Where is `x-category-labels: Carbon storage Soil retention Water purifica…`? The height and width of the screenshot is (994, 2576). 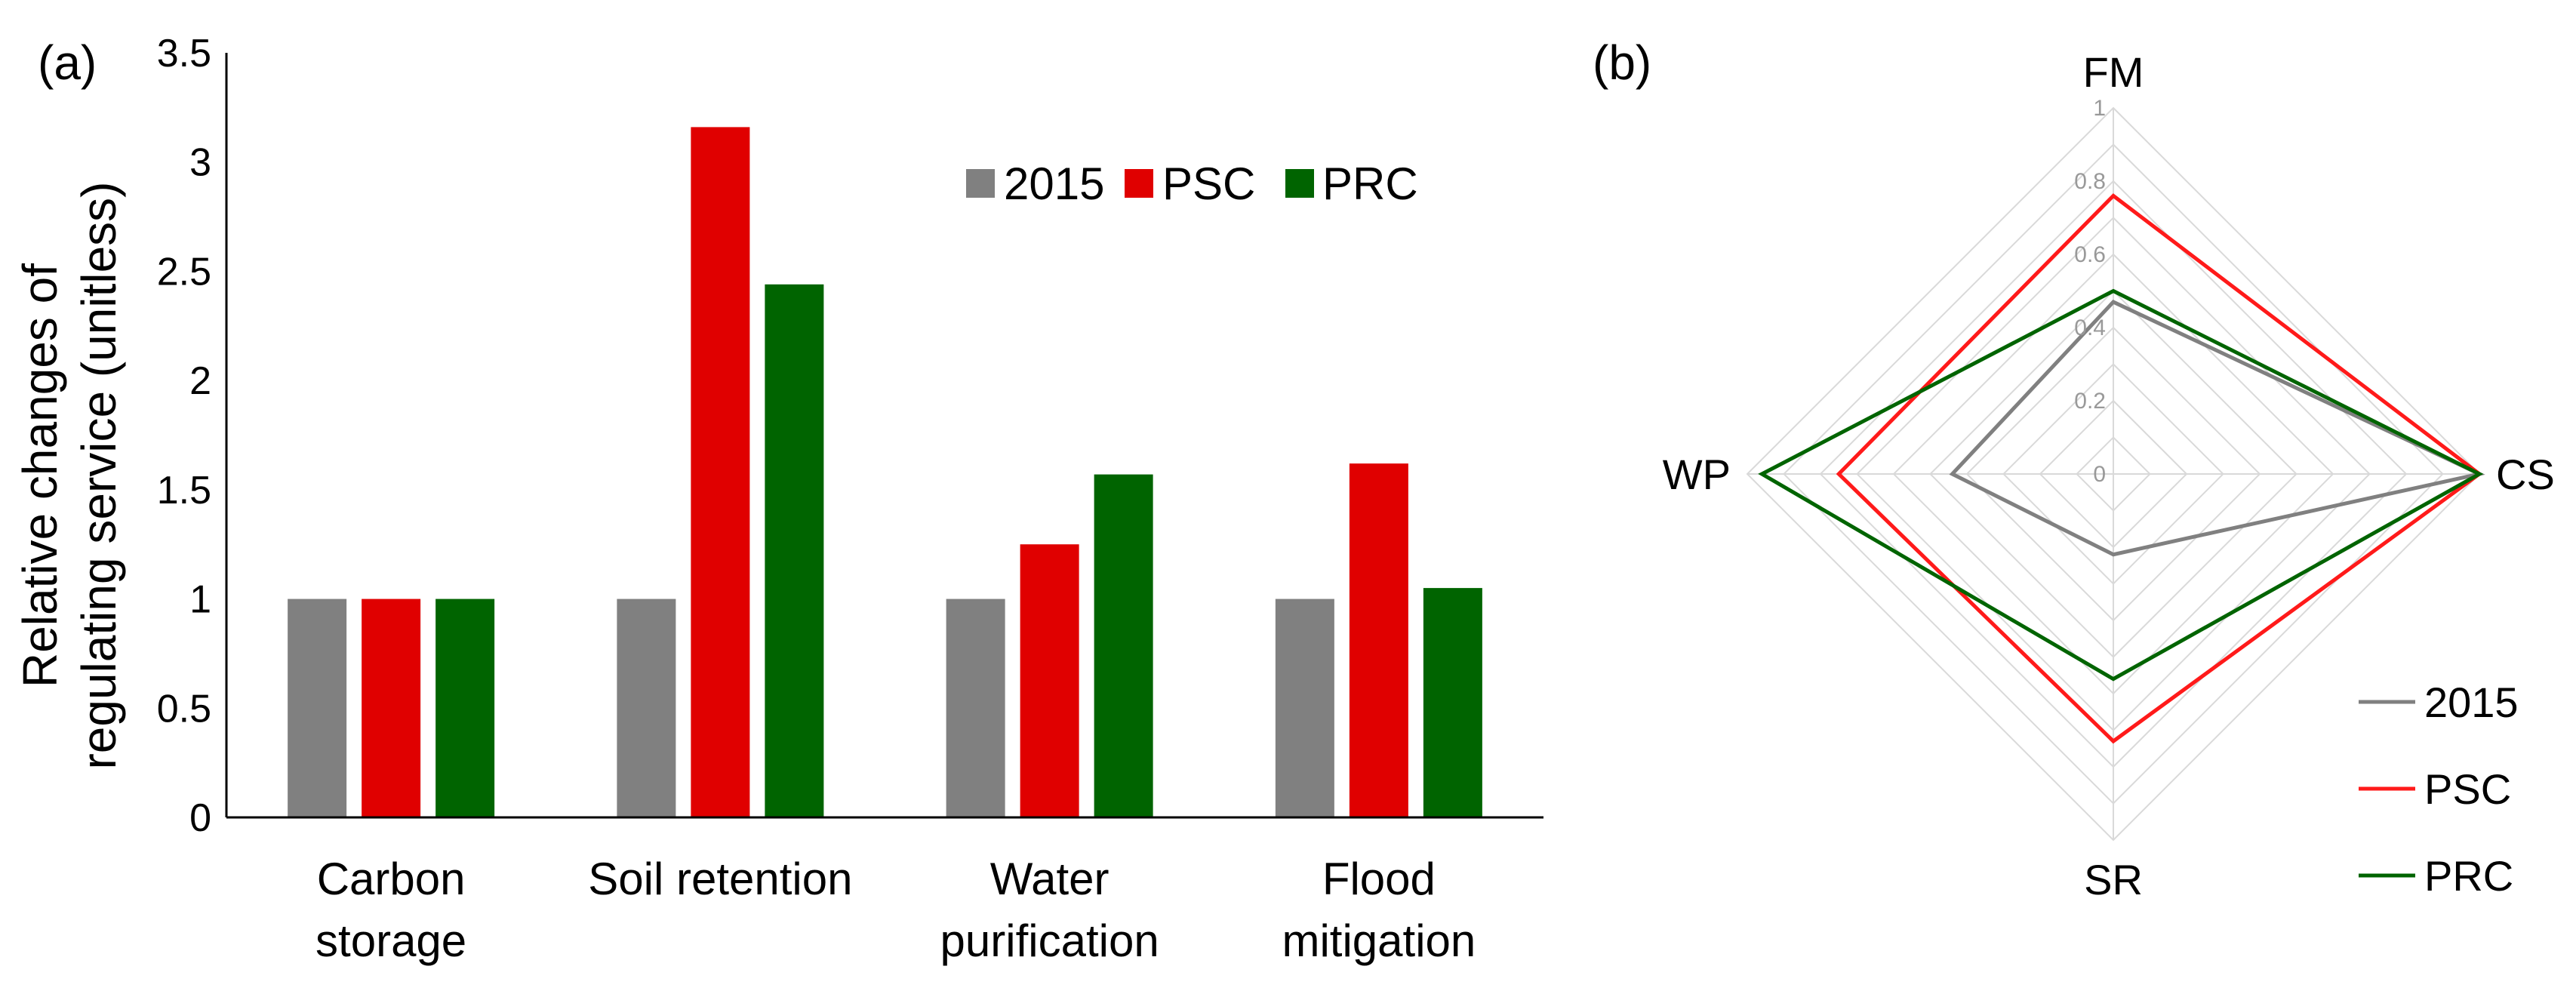 x-category-labels: Carbon storage Soil retention Water purifica… is located at coordinates (895, 910).